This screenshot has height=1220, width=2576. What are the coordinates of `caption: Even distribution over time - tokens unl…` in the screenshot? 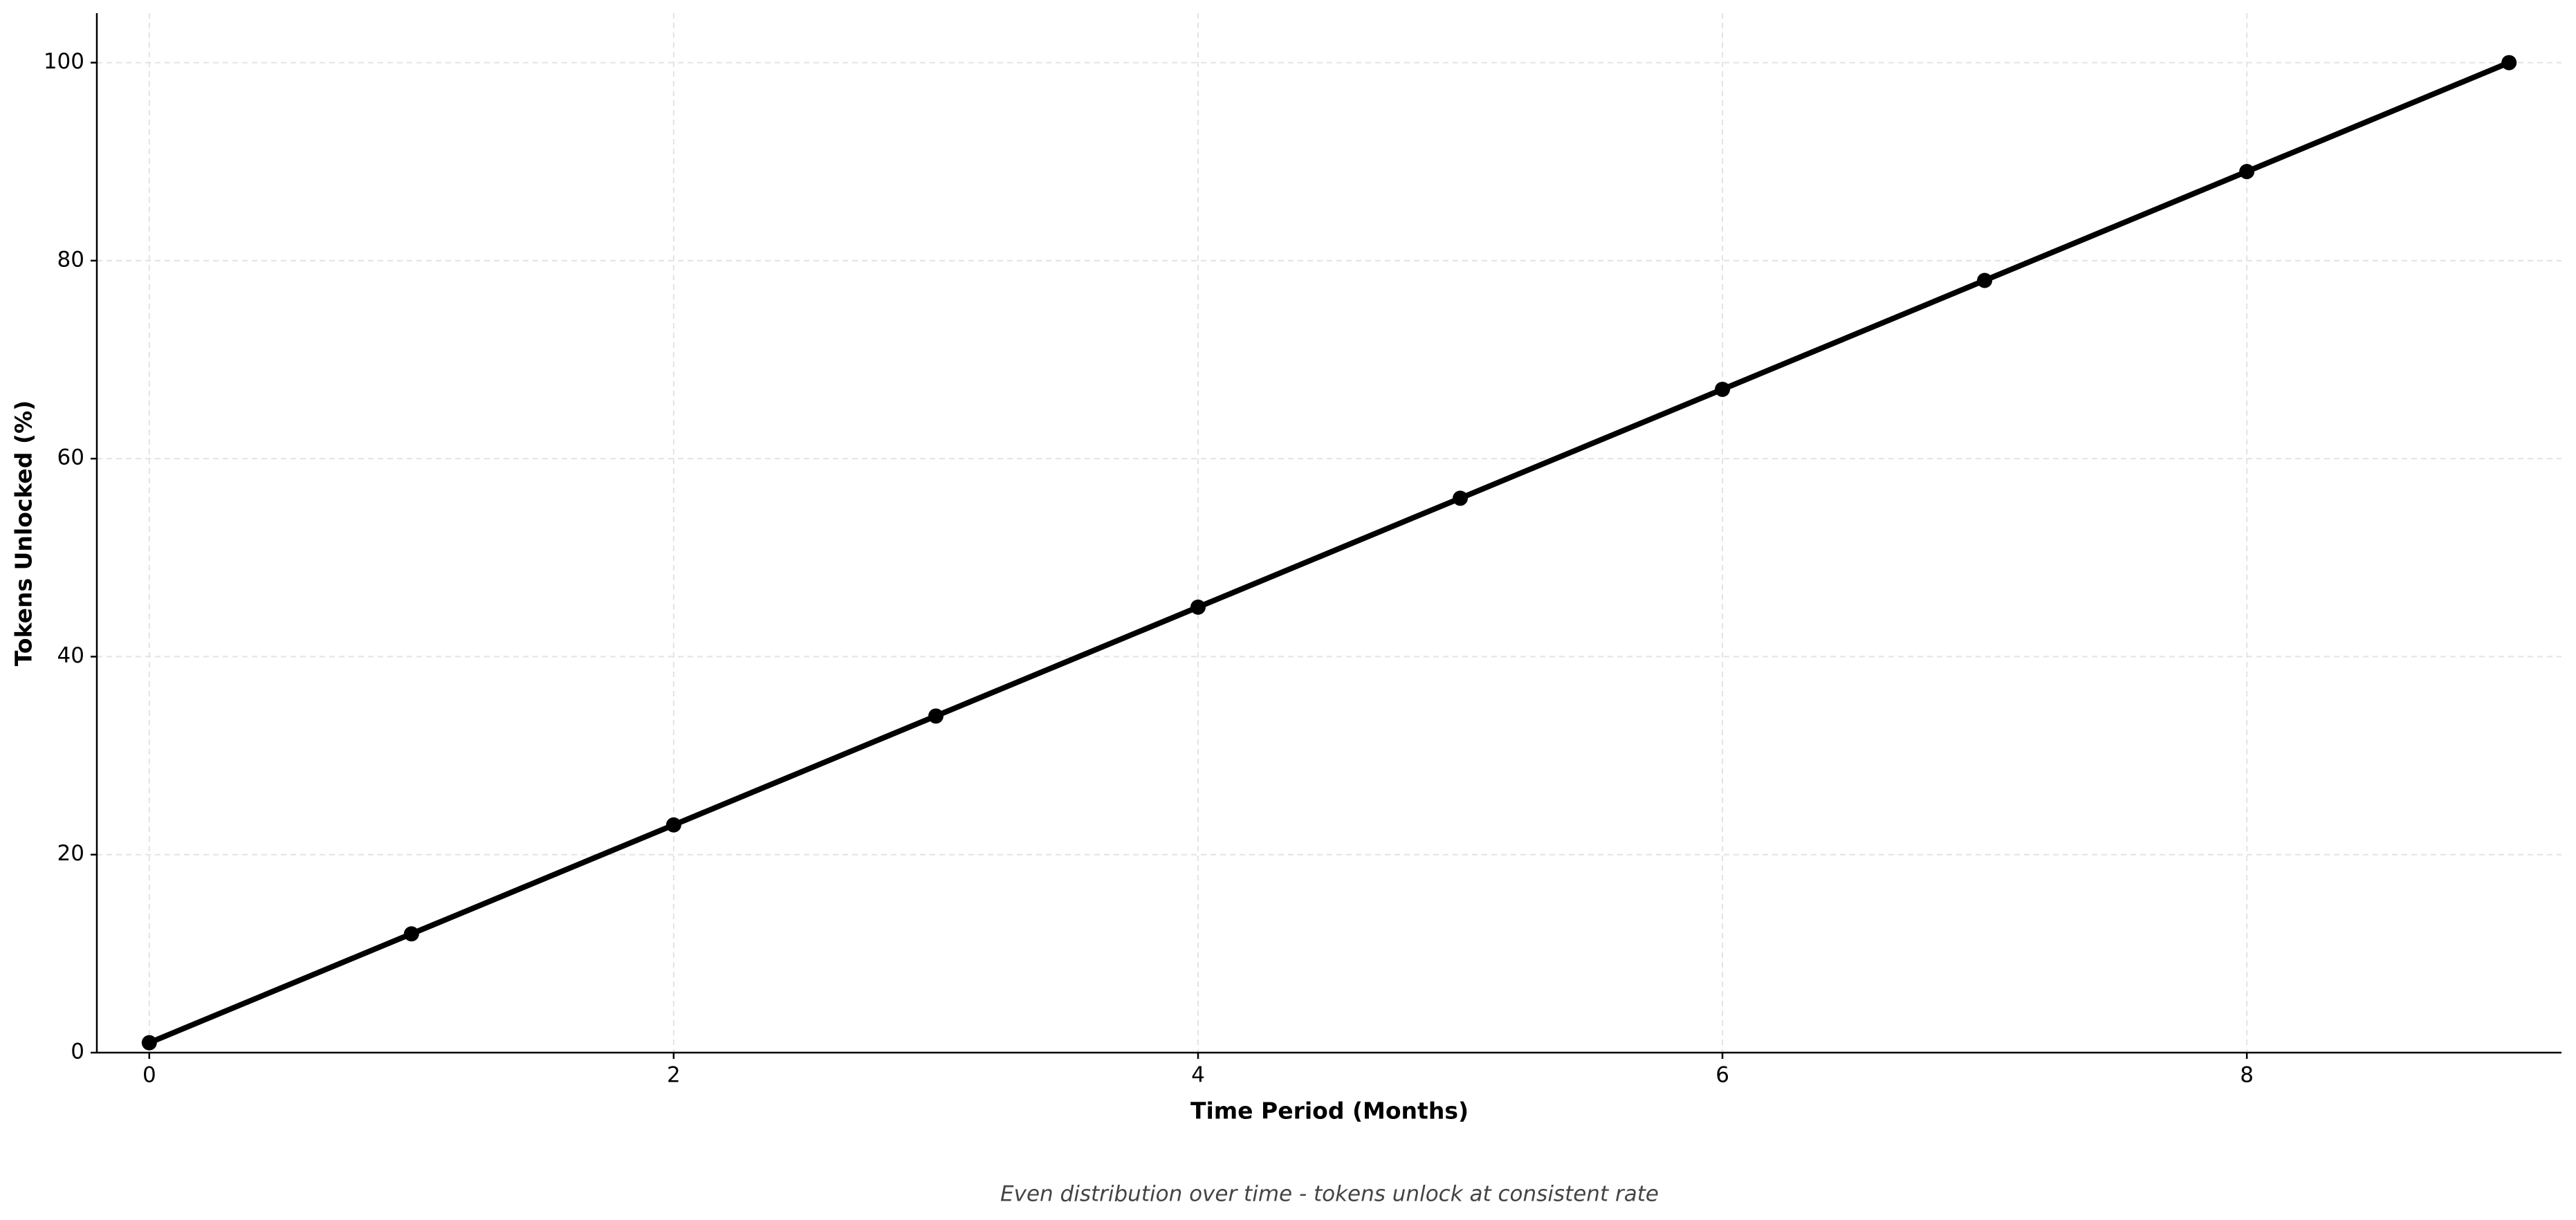 It's located at (1329, 1194).